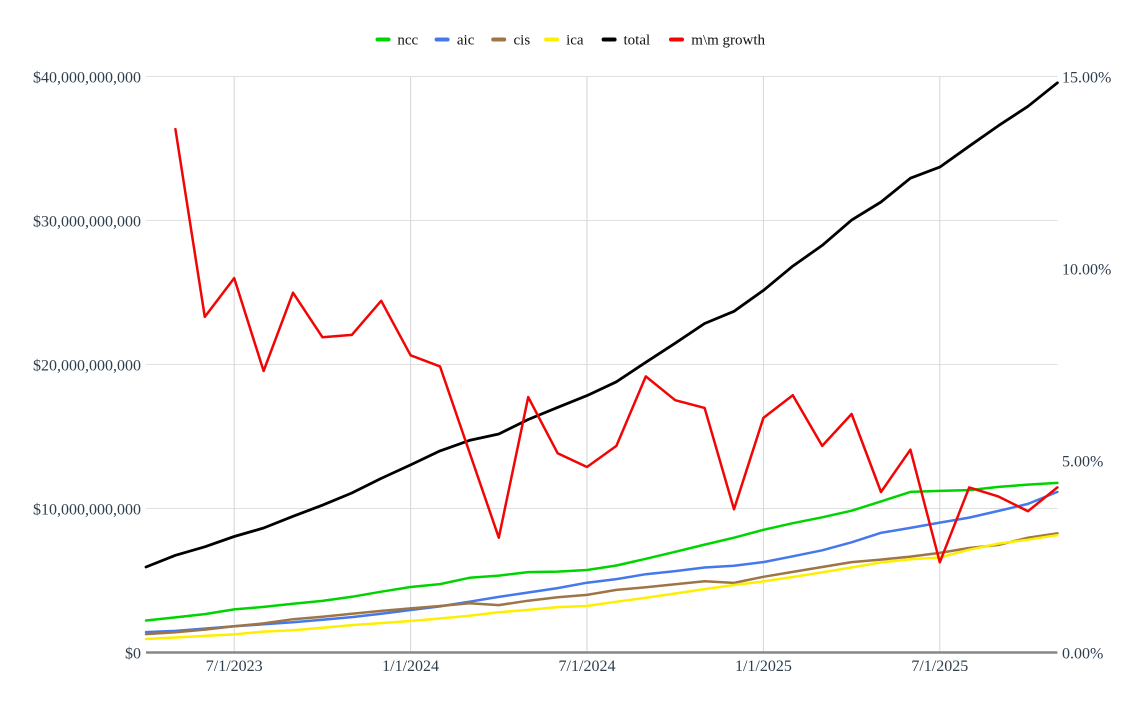  What do you see at coordinates (522, 41) in the screenshot?
I see `svg-text: cis` at bounding box center [522, 41].